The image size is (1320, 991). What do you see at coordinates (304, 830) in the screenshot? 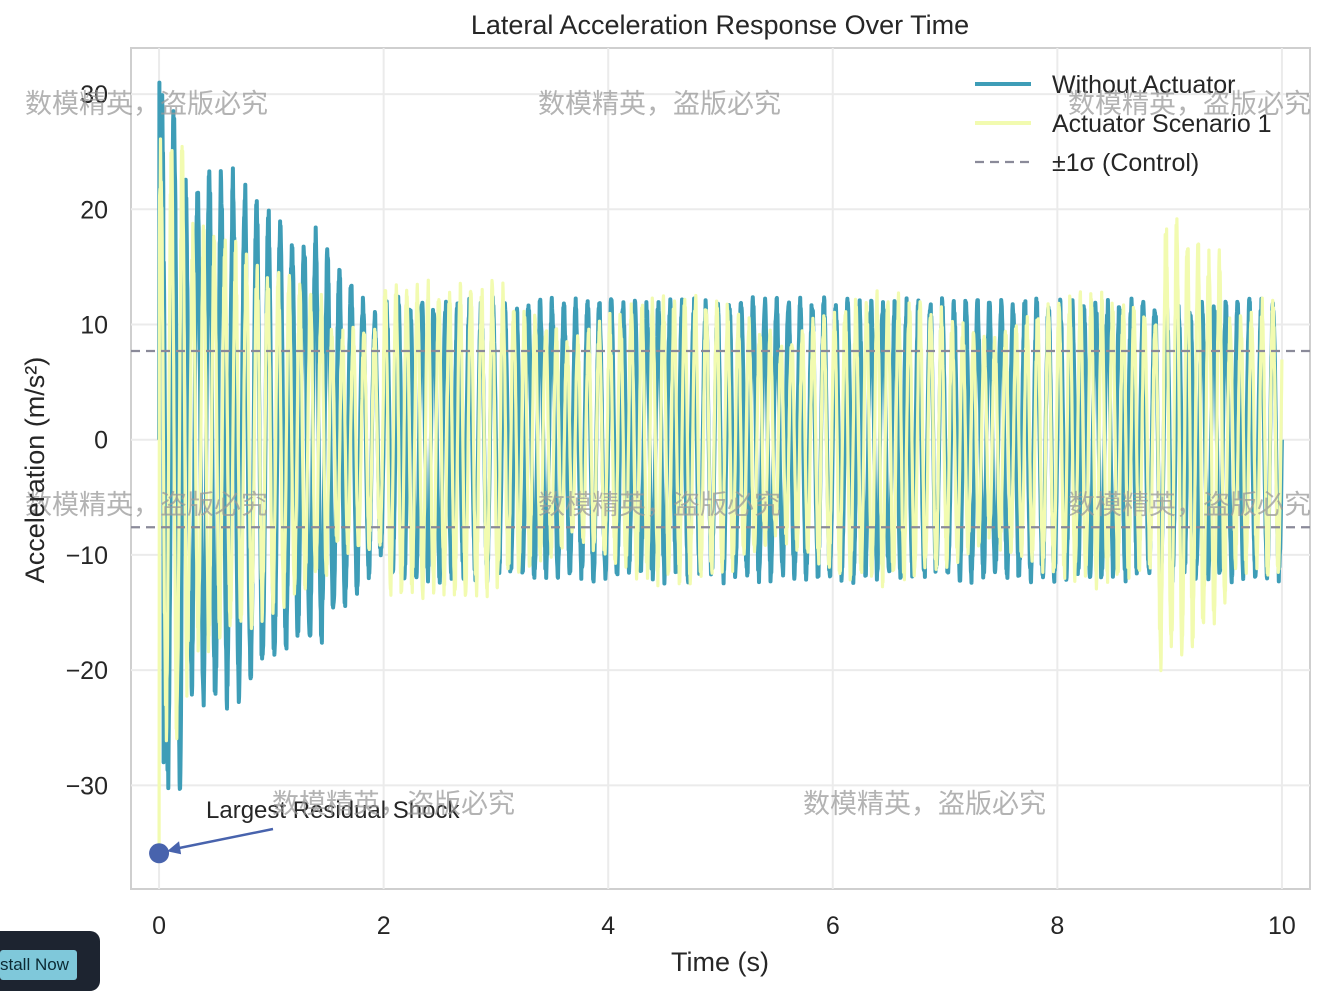
I see `annotation: Largest Residual Shock` at bounding box center [304, 830].